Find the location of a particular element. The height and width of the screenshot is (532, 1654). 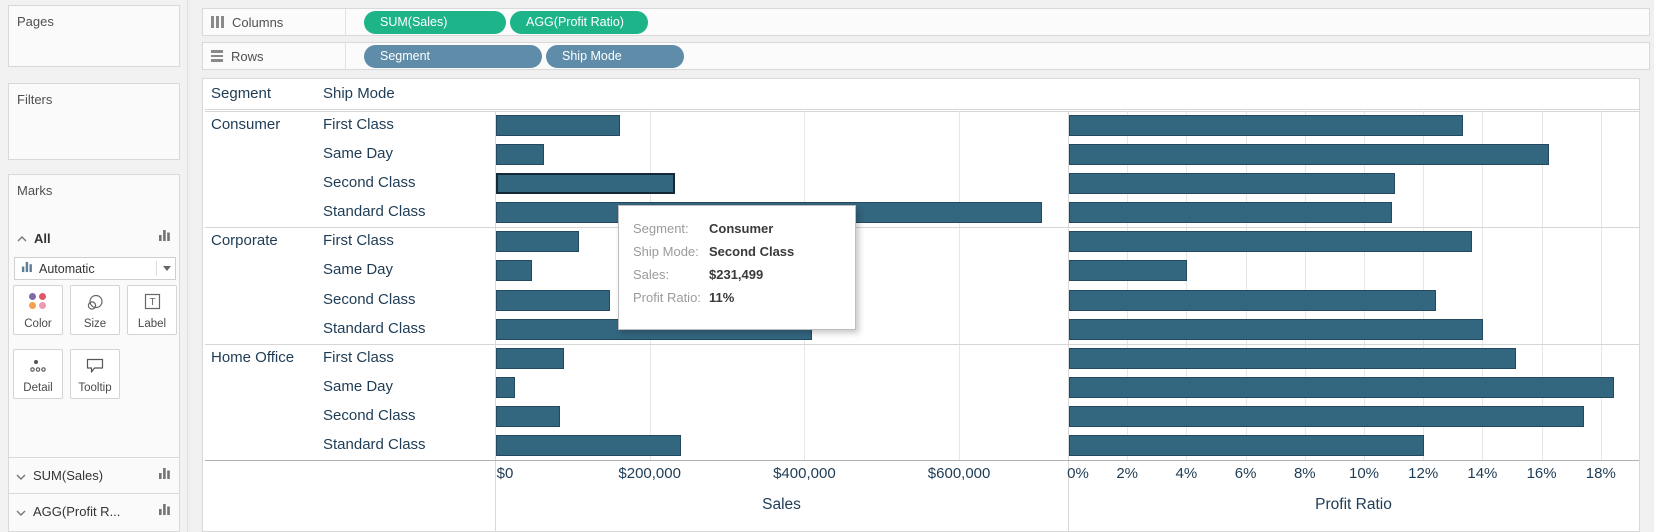

columns-shelf-label: Columns is located at coordinates (258, 22).